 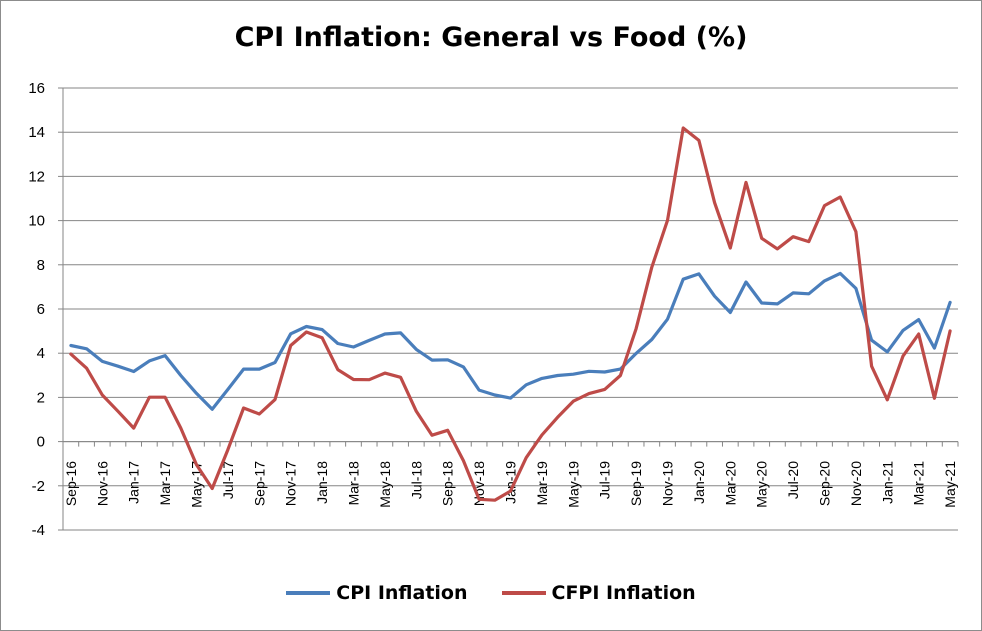 I want to click on x-tick-label: Jul-18, so click(x=416, y=480).